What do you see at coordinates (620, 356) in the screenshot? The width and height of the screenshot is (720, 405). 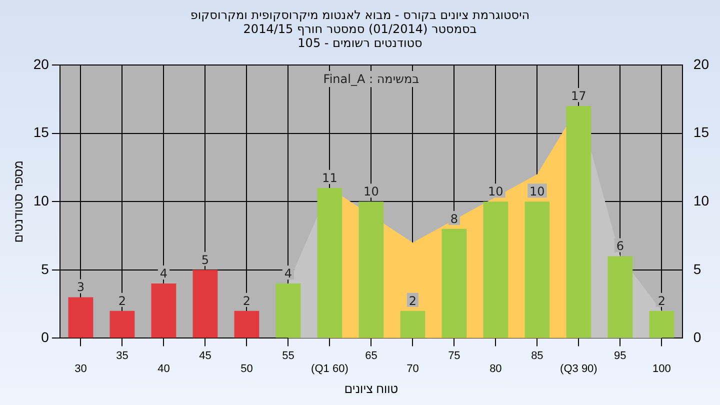 I see `x-tick-label: 95` at bounding box center [620, 356].